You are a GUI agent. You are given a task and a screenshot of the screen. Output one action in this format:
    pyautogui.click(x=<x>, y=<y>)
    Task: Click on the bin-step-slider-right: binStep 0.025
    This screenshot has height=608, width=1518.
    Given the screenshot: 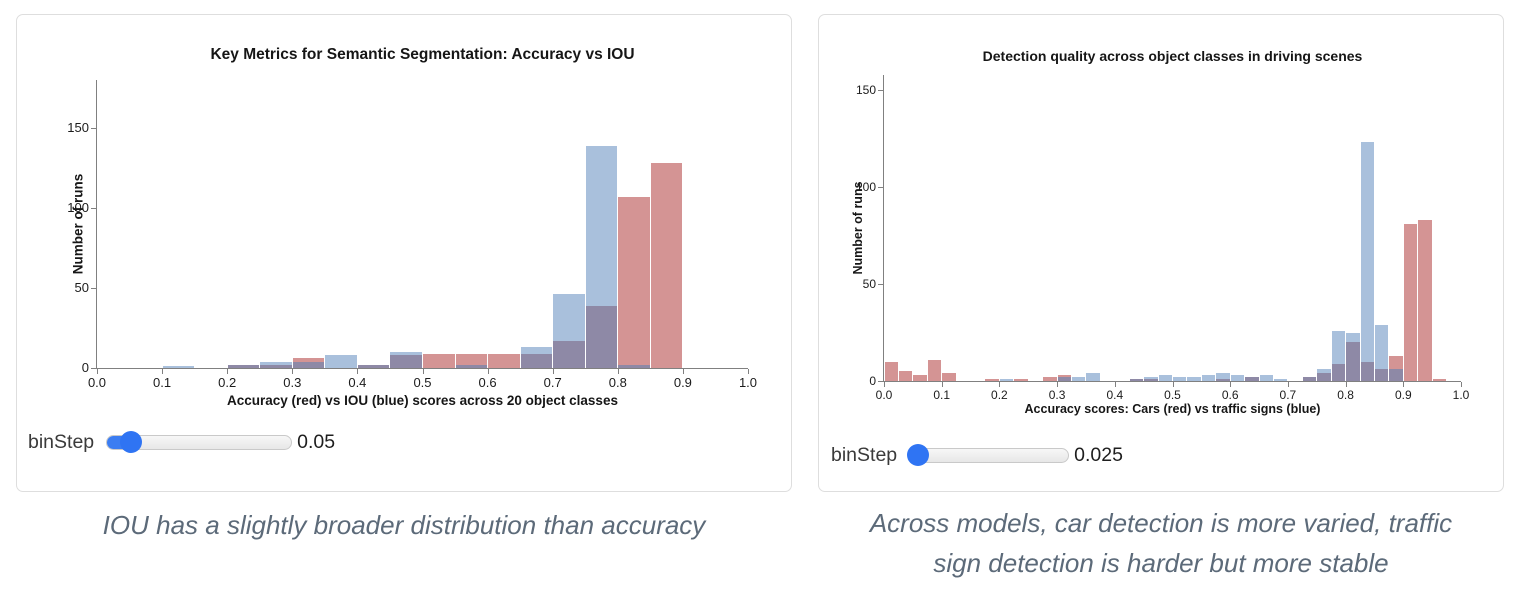 What is the action you would take?
    pyautogui.click(x=977, y=455)
    